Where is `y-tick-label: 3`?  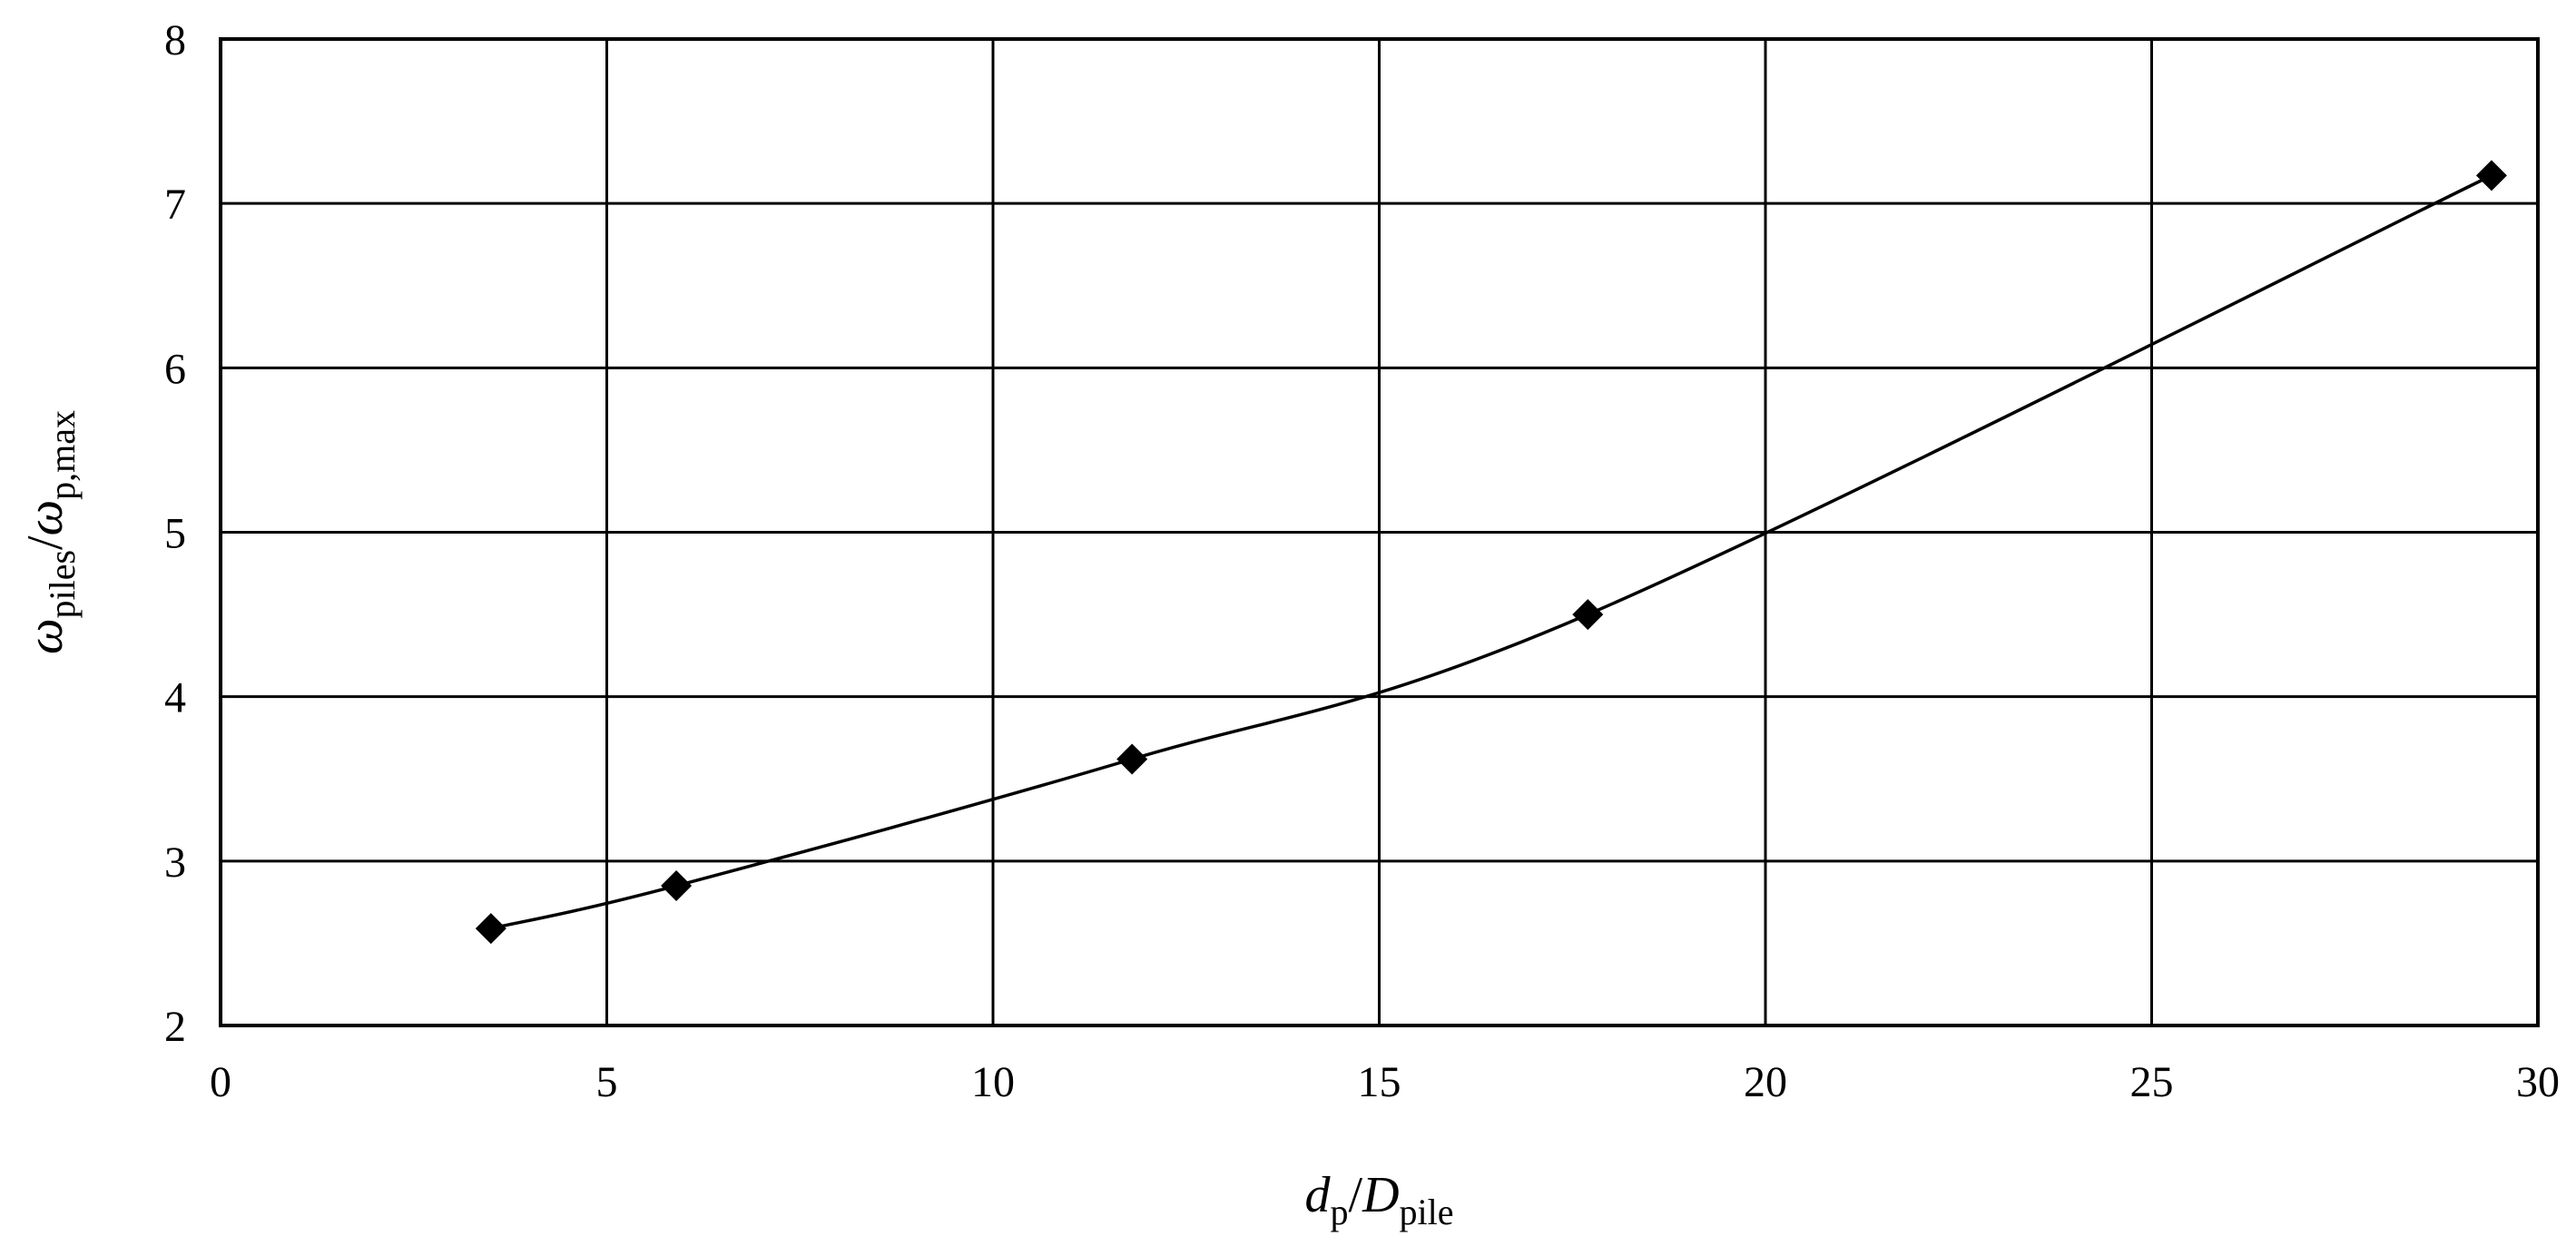 y-tick-label: 3 is located at coordinates (175, 863).